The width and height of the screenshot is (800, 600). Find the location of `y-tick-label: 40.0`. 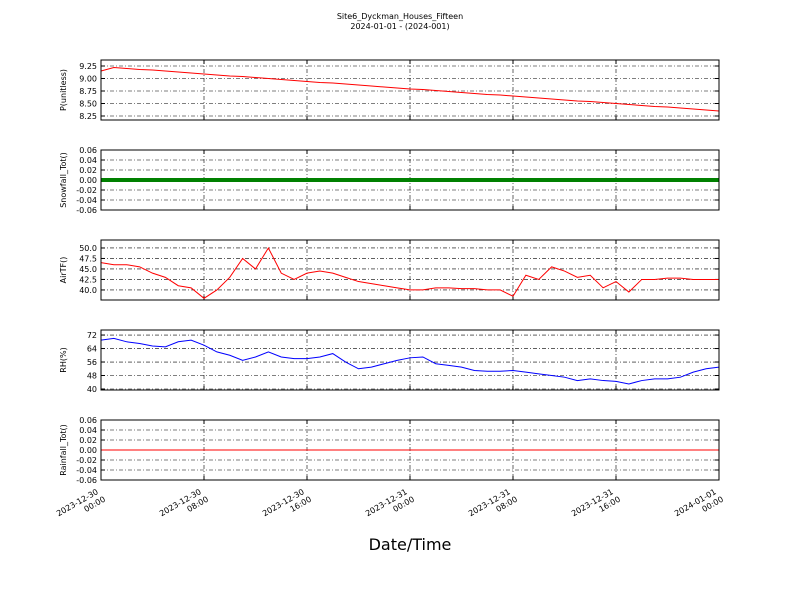

y-tick-label: 40.0 is located at coordinates (88, 290).